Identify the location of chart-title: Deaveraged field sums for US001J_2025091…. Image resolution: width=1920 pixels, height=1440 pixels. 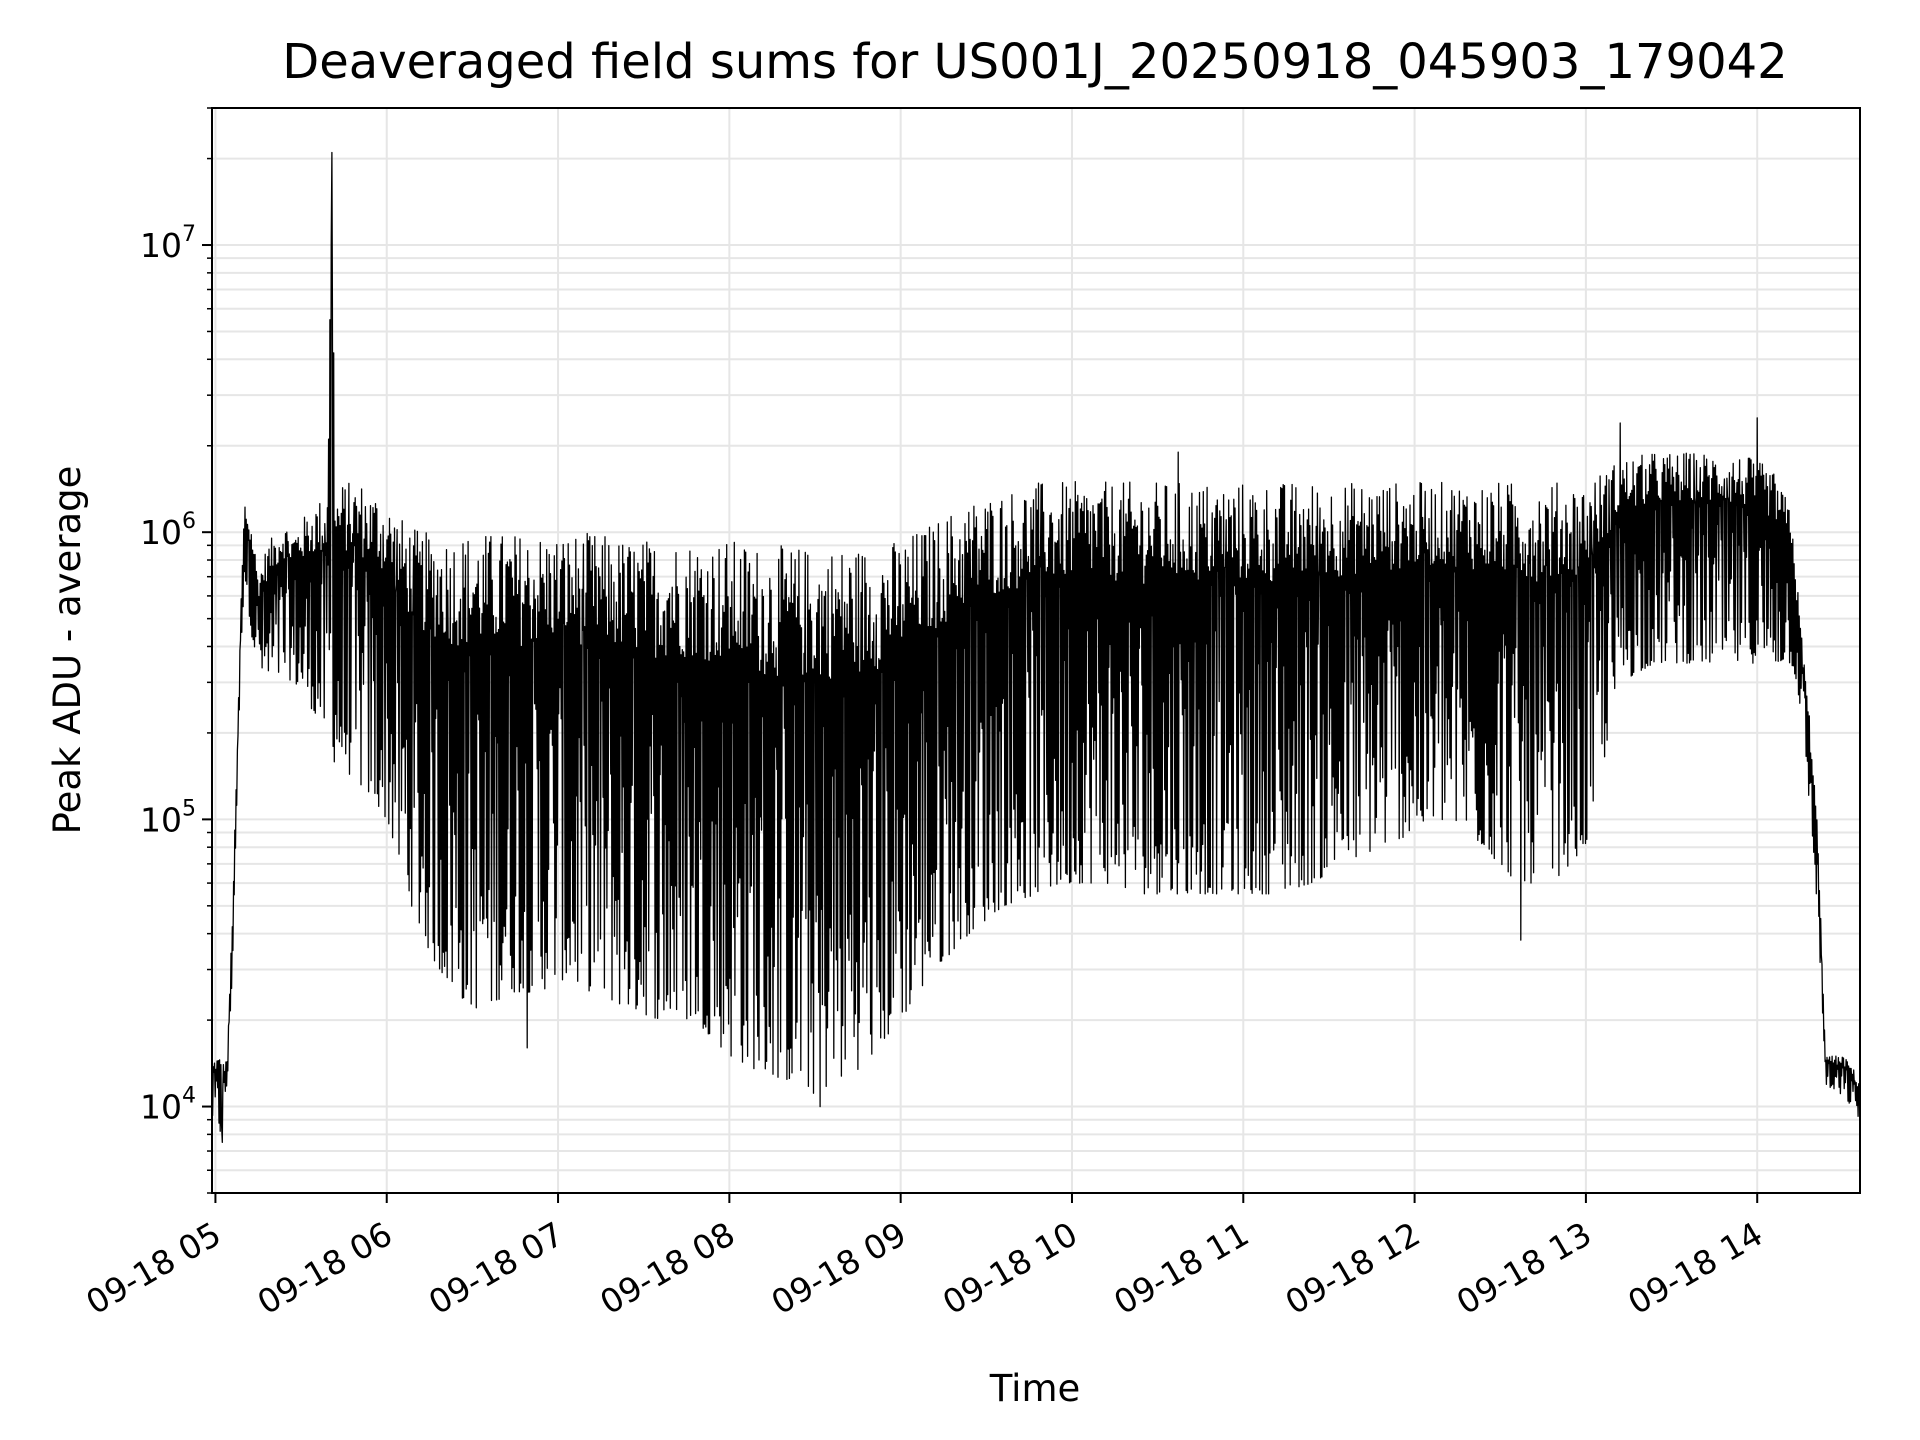
(1034, 62).